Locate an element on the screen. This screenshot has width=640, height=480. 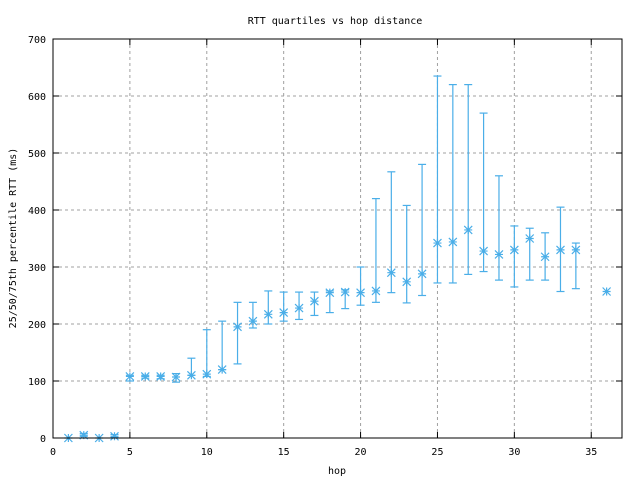
y-tick-label: 600 is located at coordinates (37, 97).